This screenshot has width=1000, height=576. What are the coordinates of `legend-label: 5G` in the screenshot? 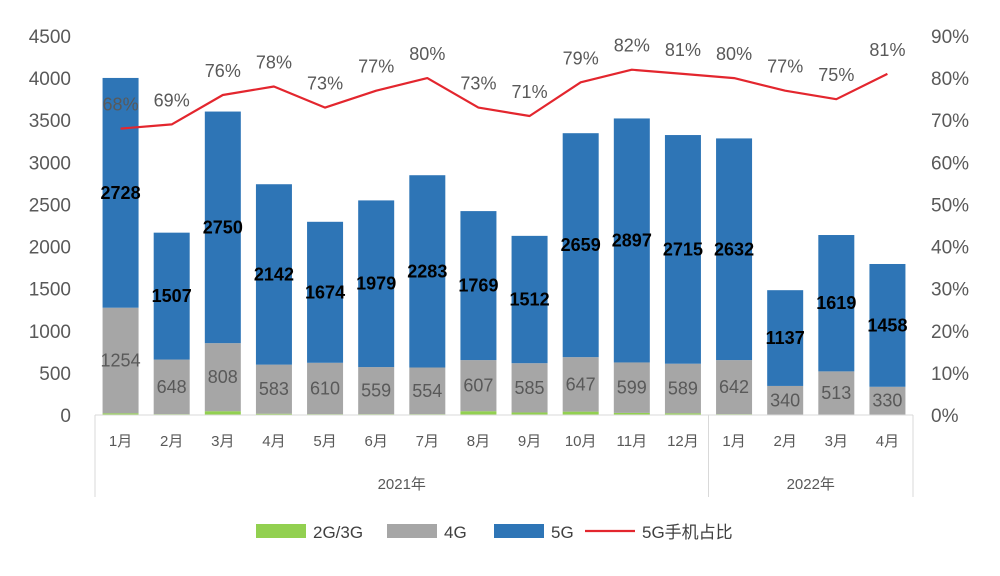 It's located at (562, 532).